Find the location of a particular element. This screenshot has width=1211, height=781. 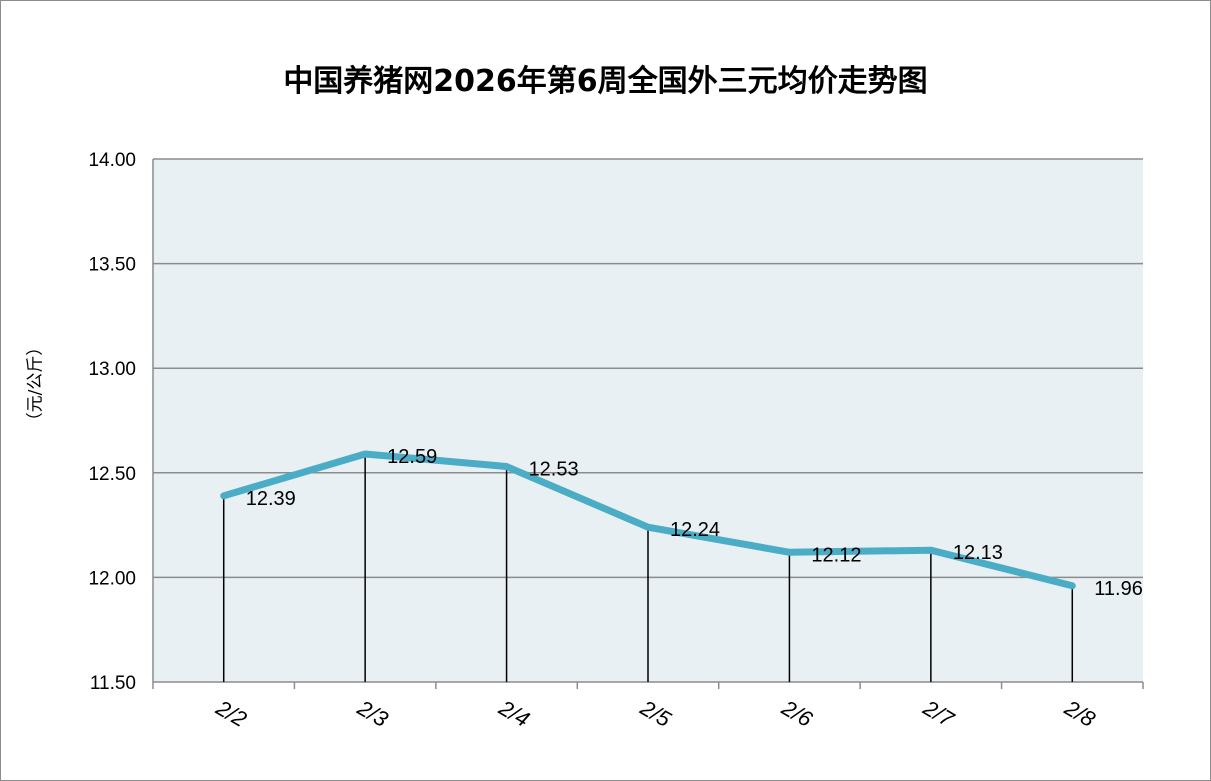

data-label: 11.96 is located at coordinates (1118, 589).